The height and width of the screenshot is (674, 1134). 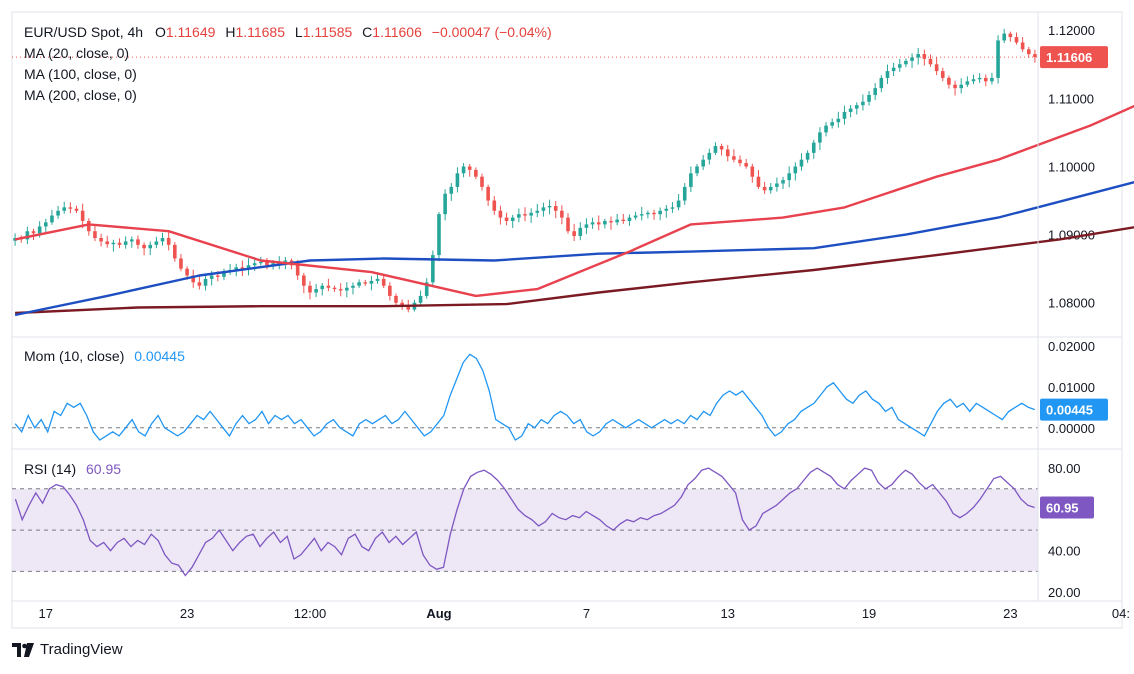 I want to click on ma200-legend: MA (200, close, 0), so click(x=80, y=95).